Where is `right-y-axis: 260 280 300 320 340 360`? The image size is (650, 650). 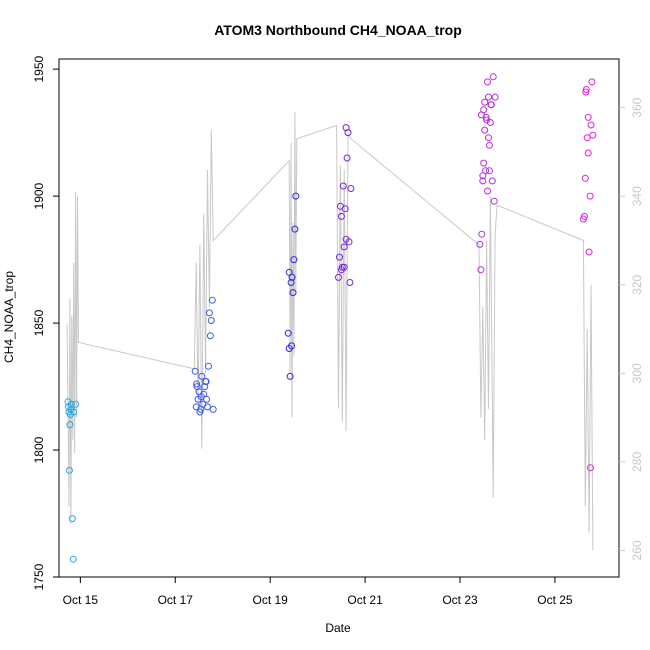 right-y-axis: 260 280 300 320 340 360 is located at coordinates (631, 328).